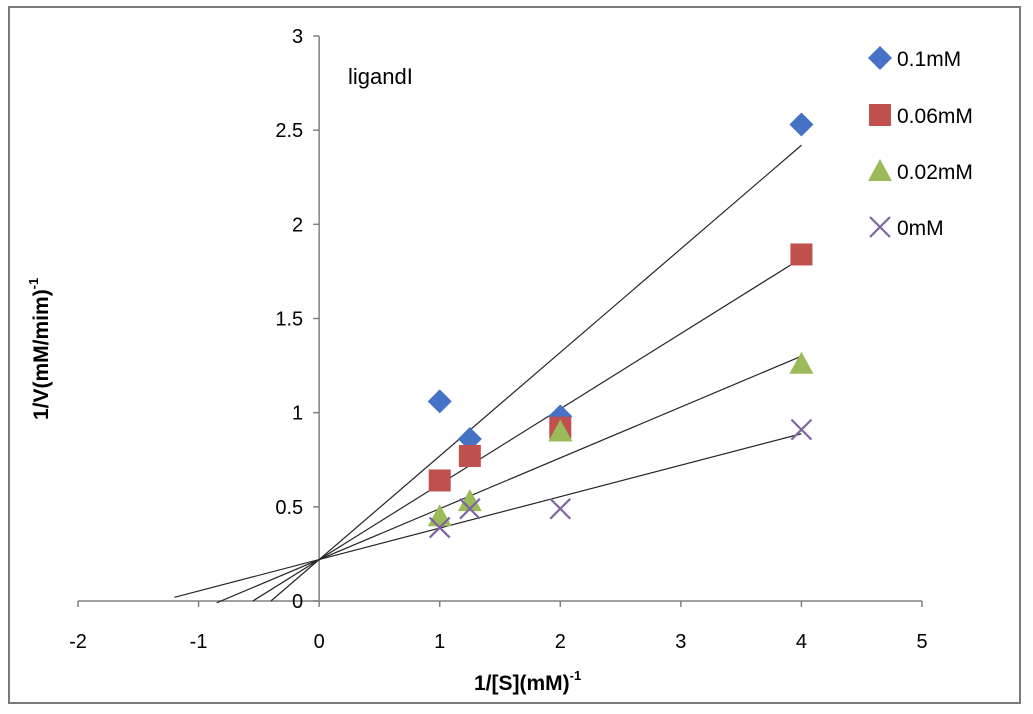  I want to click on x-axis-title: 1/[S](mM)-1, so click(527, 681).